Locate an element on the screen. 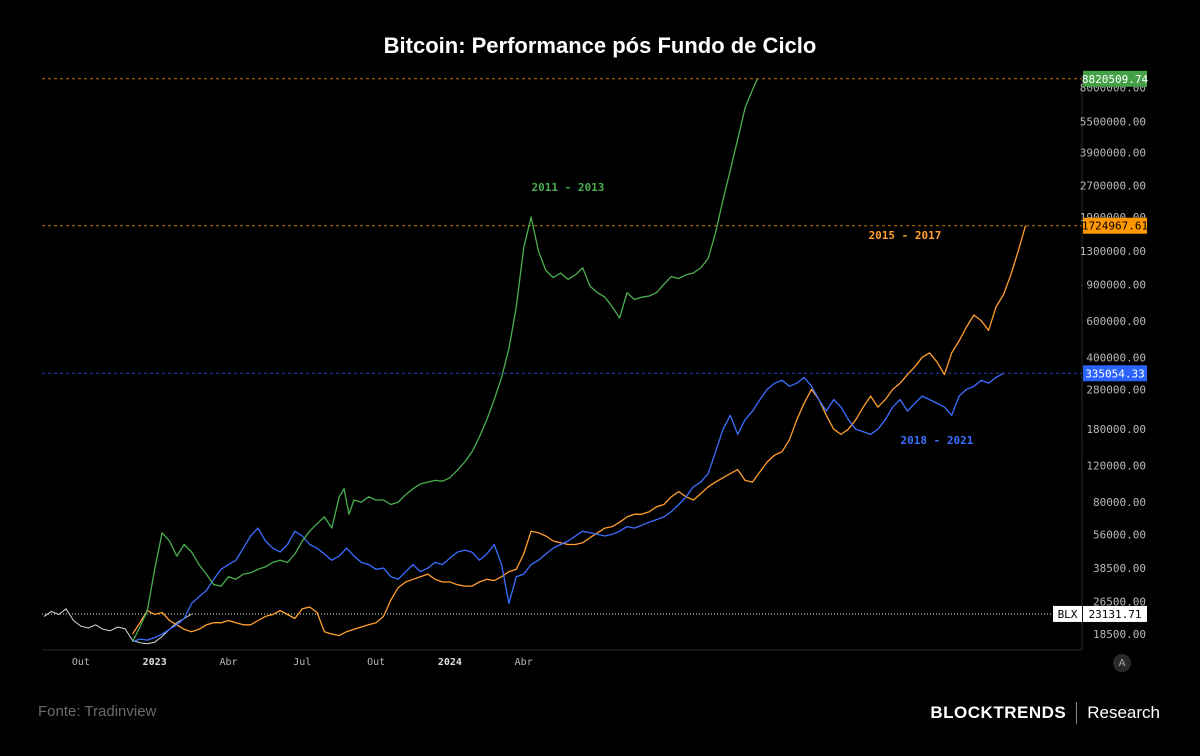 The image size is (1200, 756). brand-logo: BLOCKTRENDS Research is located at coordinates (1045, 713).